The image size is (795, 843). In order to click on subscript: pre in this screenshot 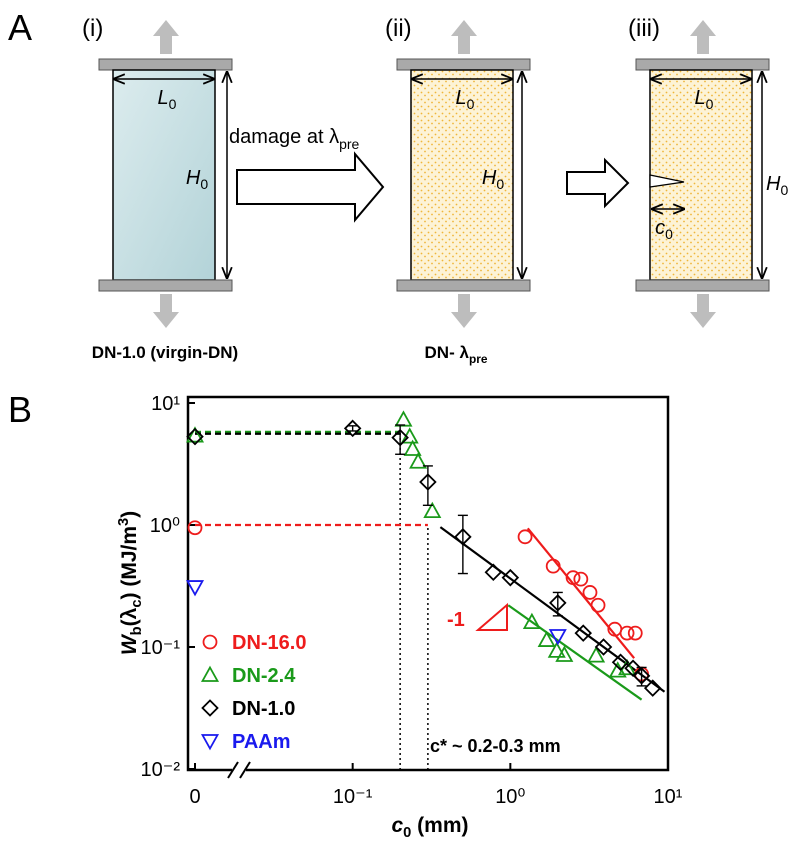, I will do `click(478, 359)`.